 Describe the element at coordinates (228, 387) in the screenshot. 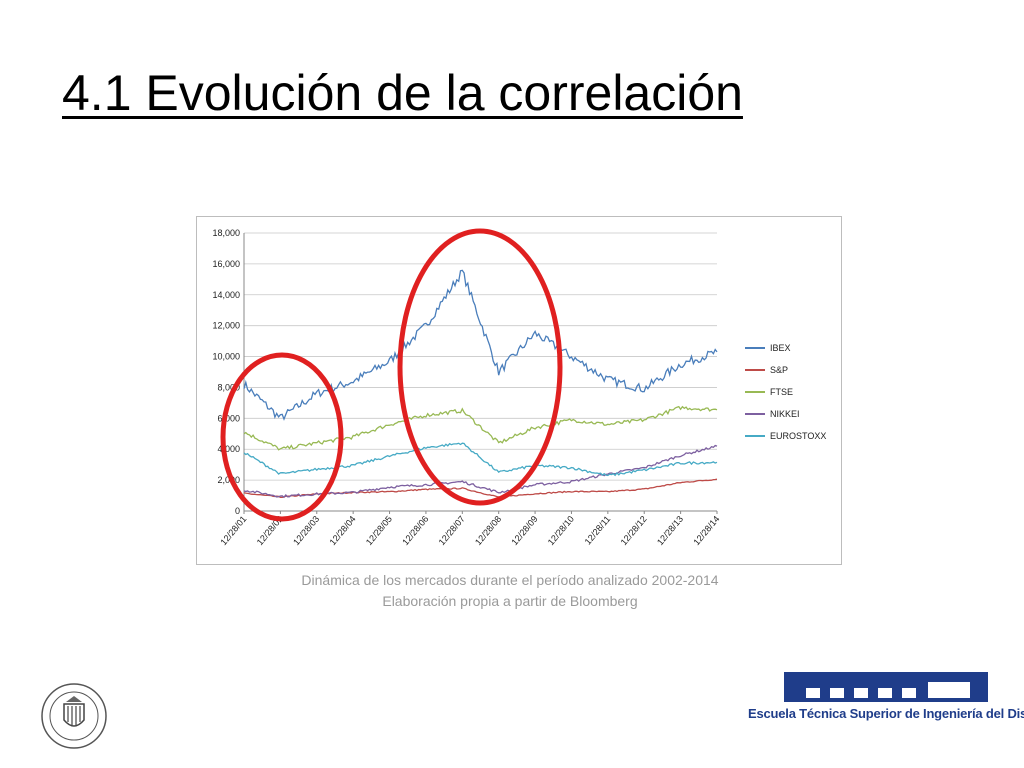

I see `y-tick-label: 8,000` at that location.